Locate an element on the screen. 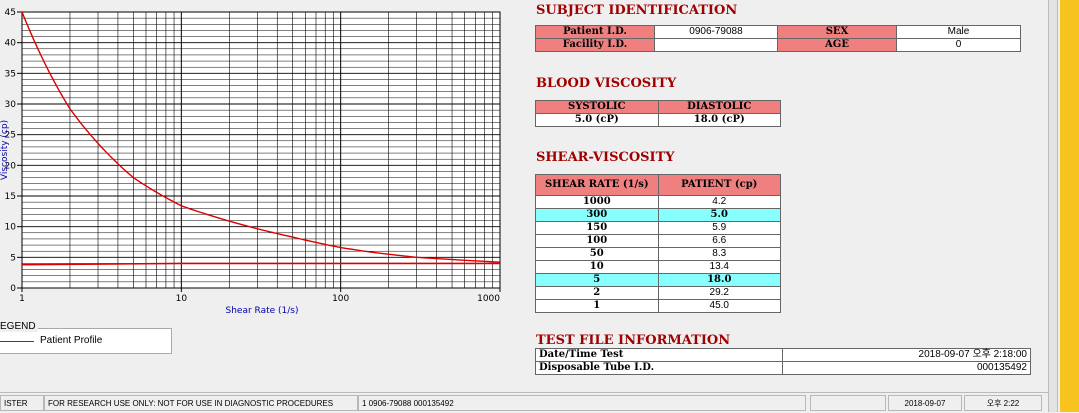 This screenshot has height=413, width=1079. shear-row: 100 6.6 is located at coordinates (658, 241).